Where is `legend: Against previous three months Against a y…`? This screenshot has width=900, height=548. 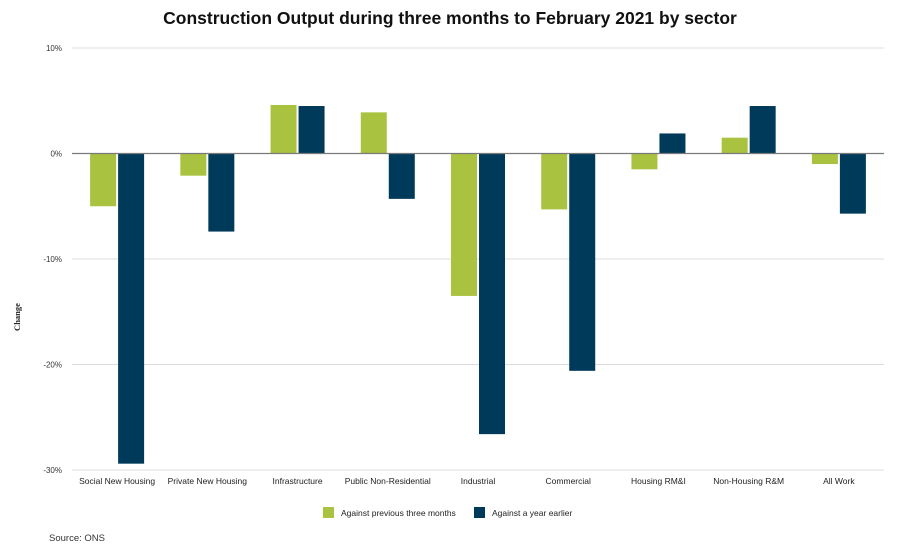
legend: Against previous three months Against a y… is located at coordinates (447, 512).